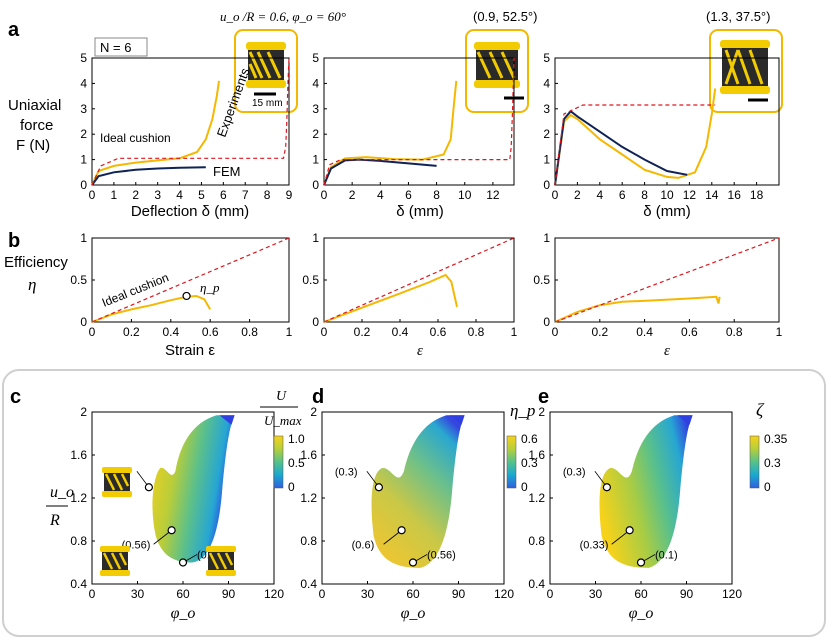 This screenshot has height=642, width=830. What do you see at coordinates (315, 109) in the screenshot?
I see `y-tick-label: 3` at bounding box center [315, 109].